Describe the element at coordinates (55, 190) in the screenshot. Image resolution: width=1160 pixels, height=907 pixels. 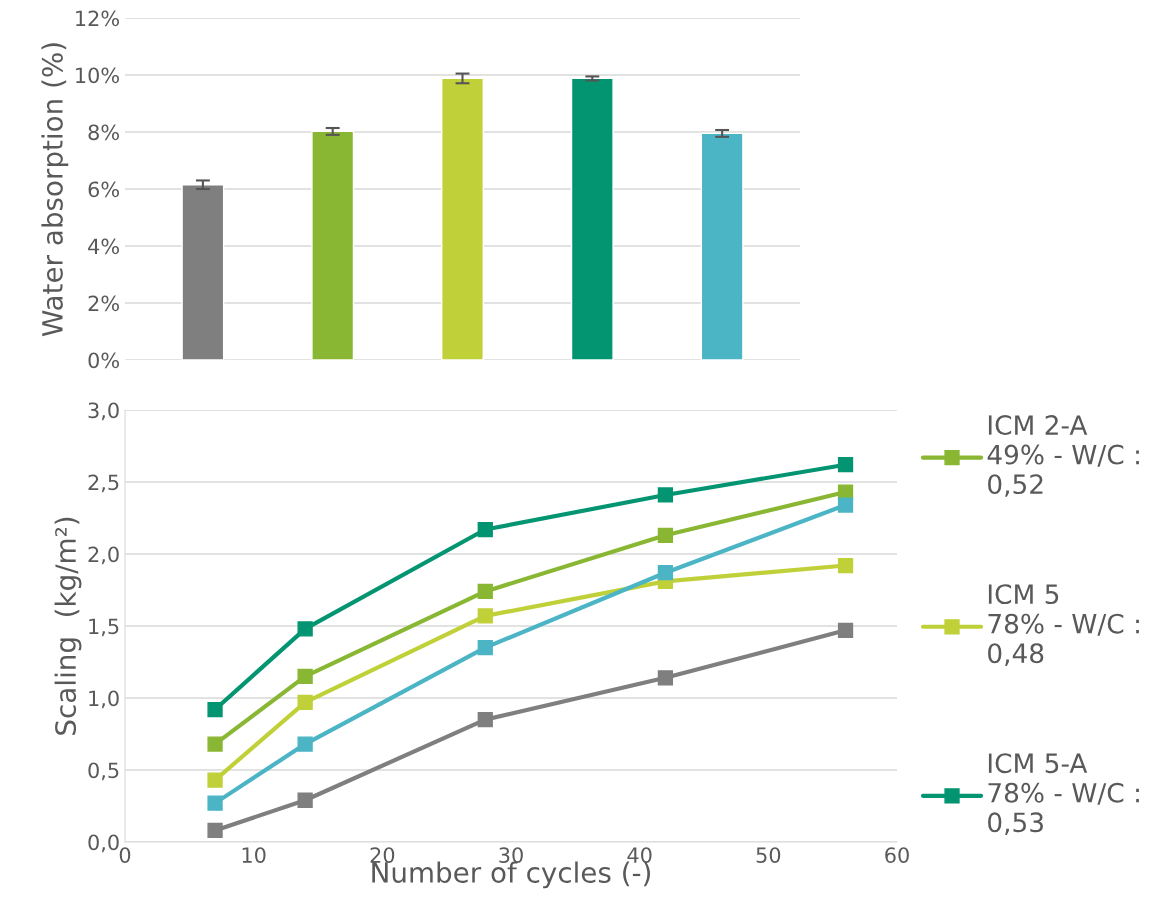
I see `y-axis-title: Water absorption (%)` at that location.